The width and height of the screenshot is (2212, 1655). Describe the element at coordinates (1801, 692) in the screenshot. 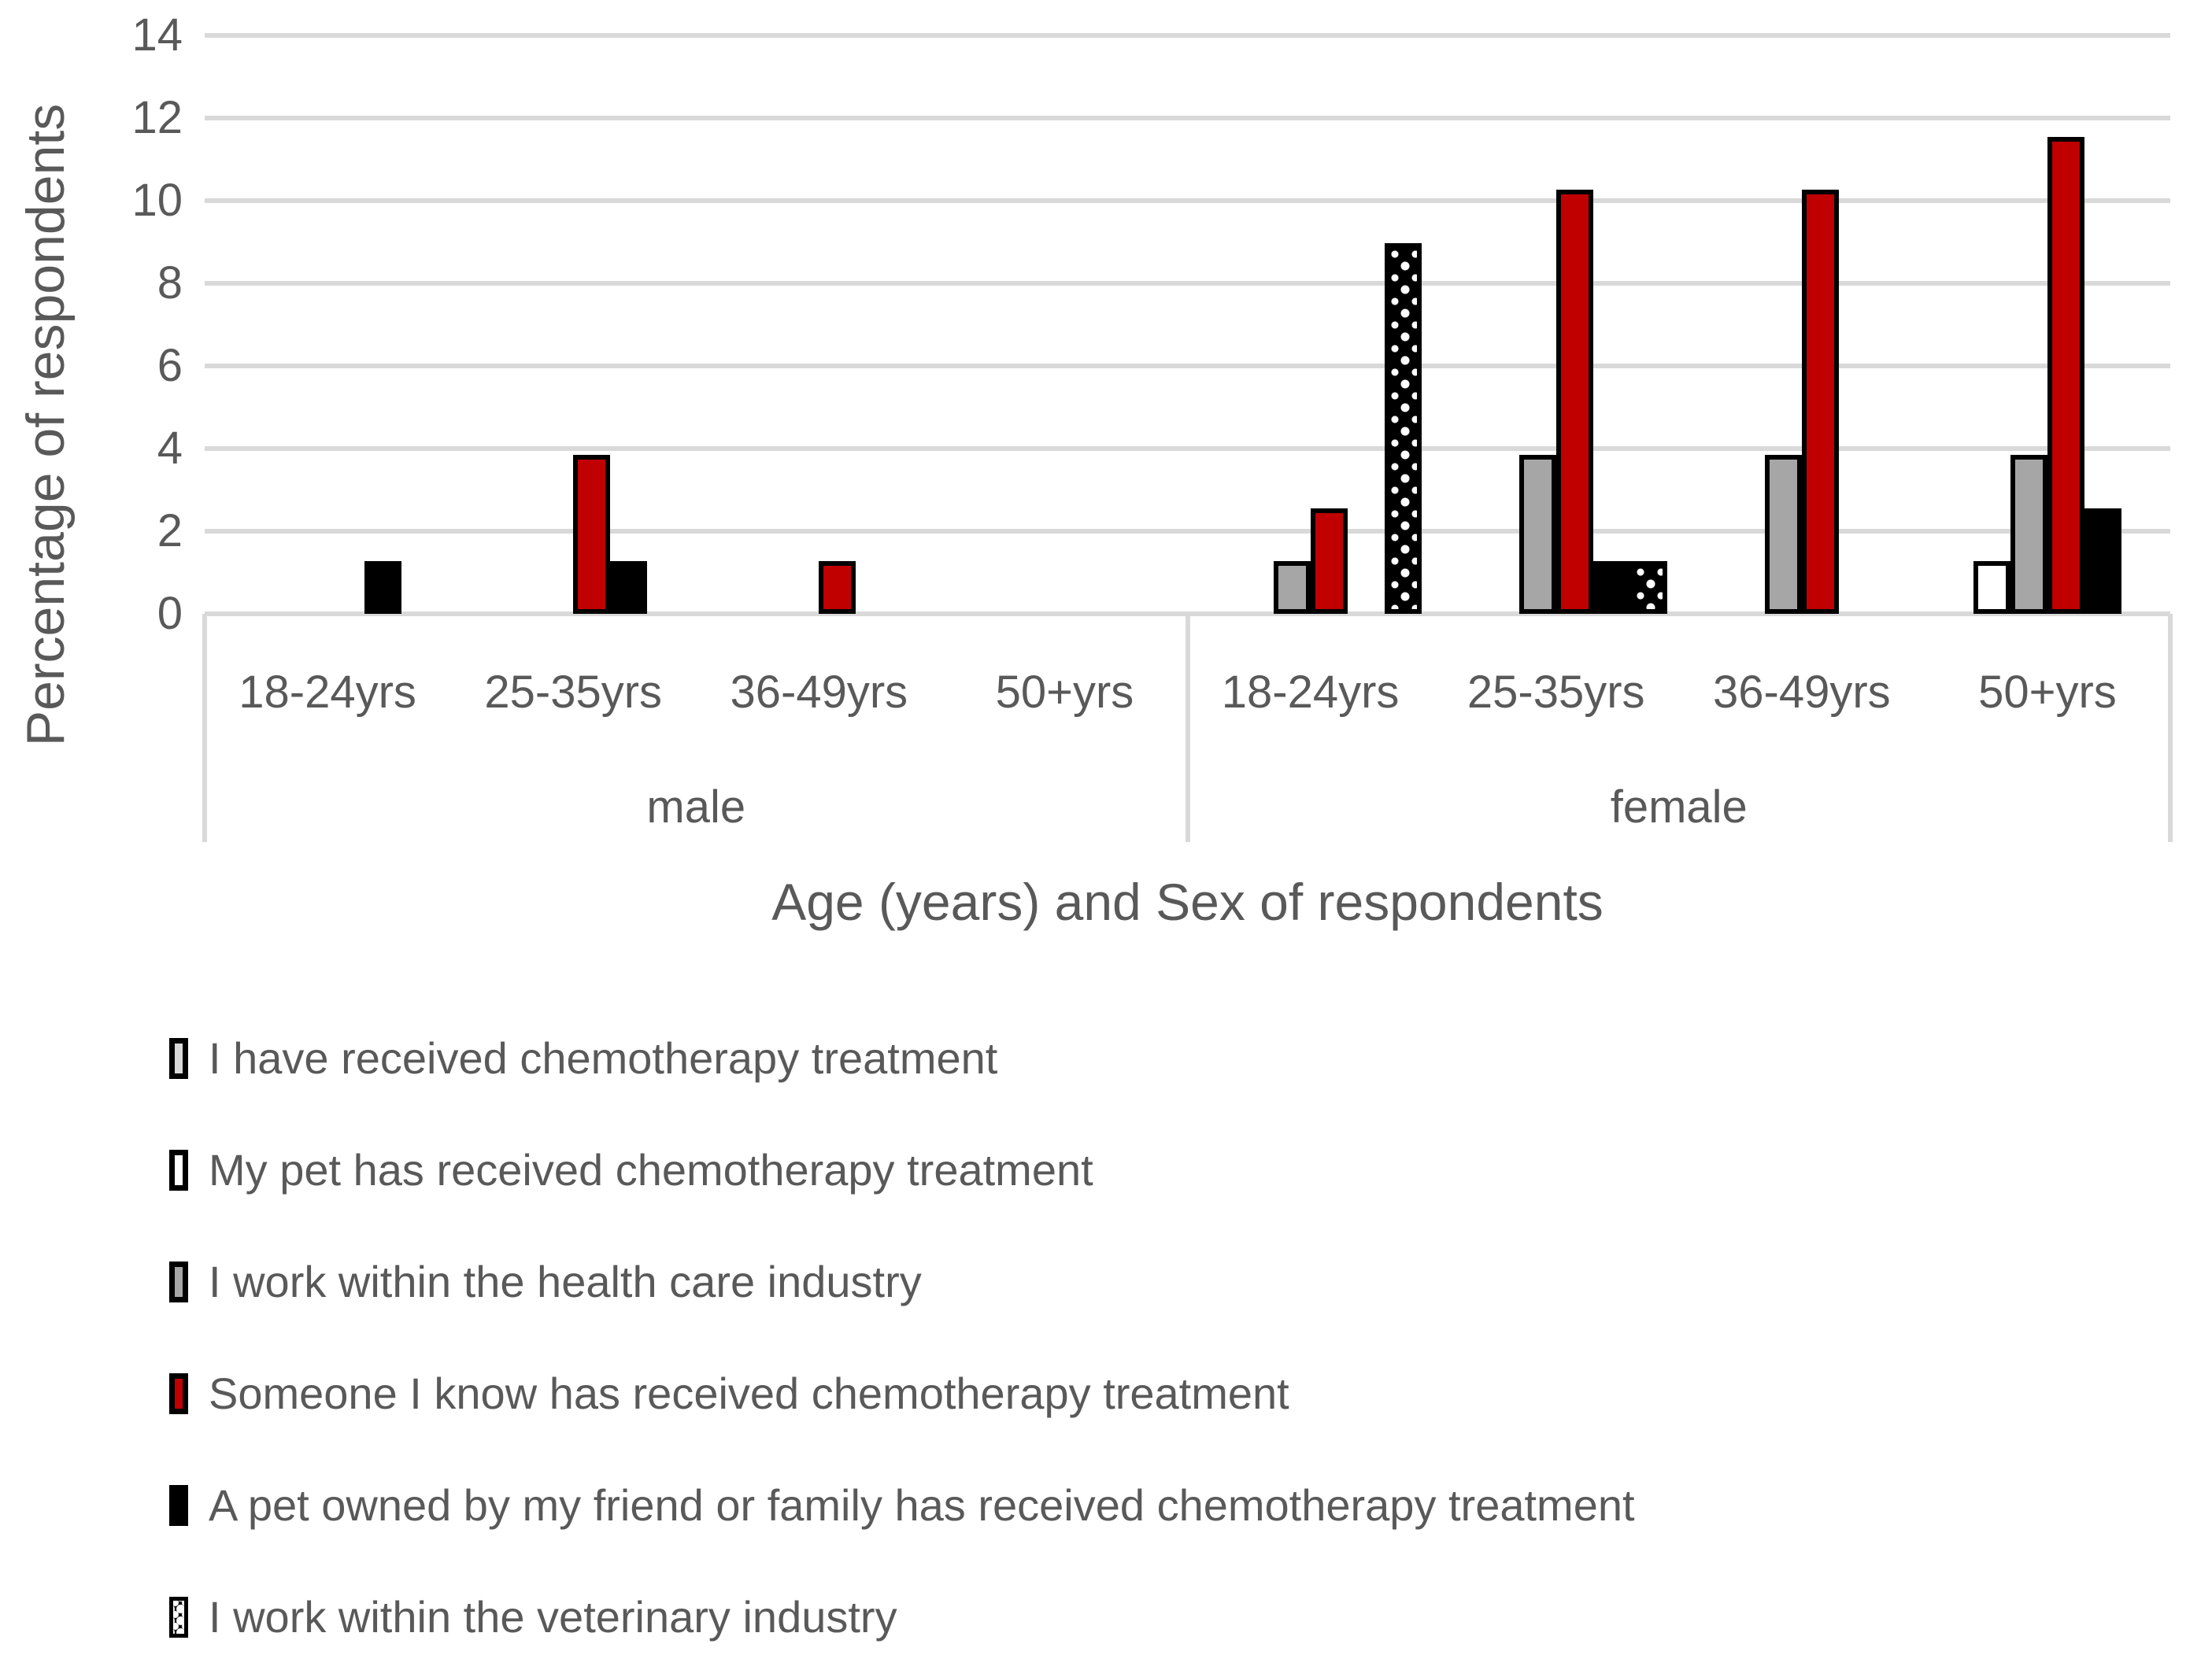

I see `x-tick-label-female-36-49yrs: 36-49yrs` at that location.